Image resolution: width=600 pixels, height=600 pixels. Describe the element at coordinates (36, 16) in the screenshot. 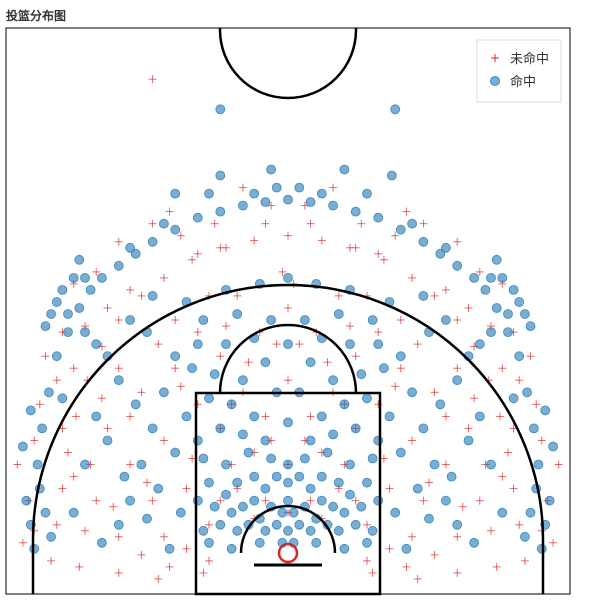

I see `chart-title: 投篮分布图` at that location.